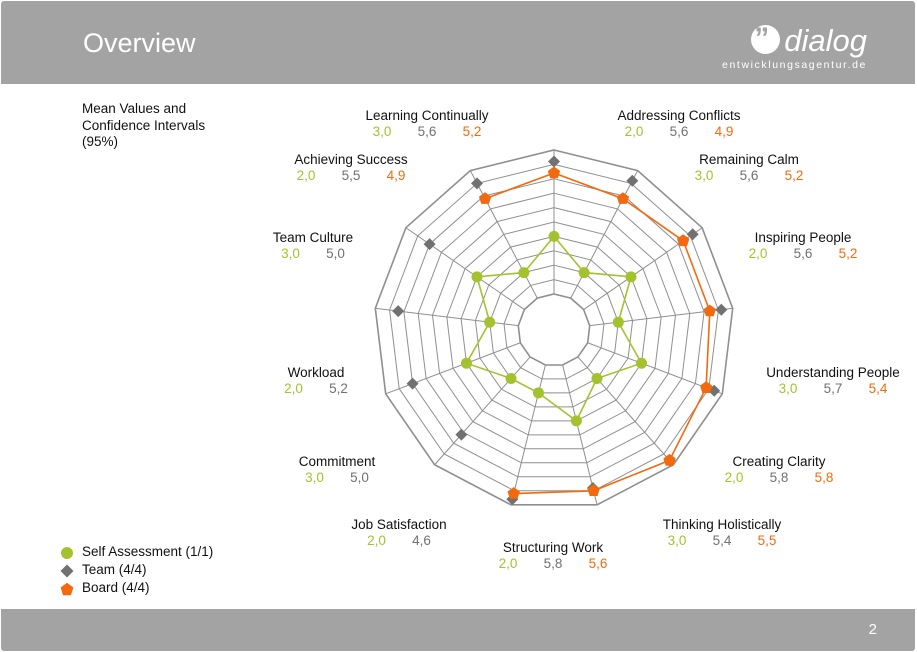 This screenshot has width=917, height=652. Describe the element at coordinates (421, 540) in the screenshot. I see `axis-value-team: 4,6` at that location.